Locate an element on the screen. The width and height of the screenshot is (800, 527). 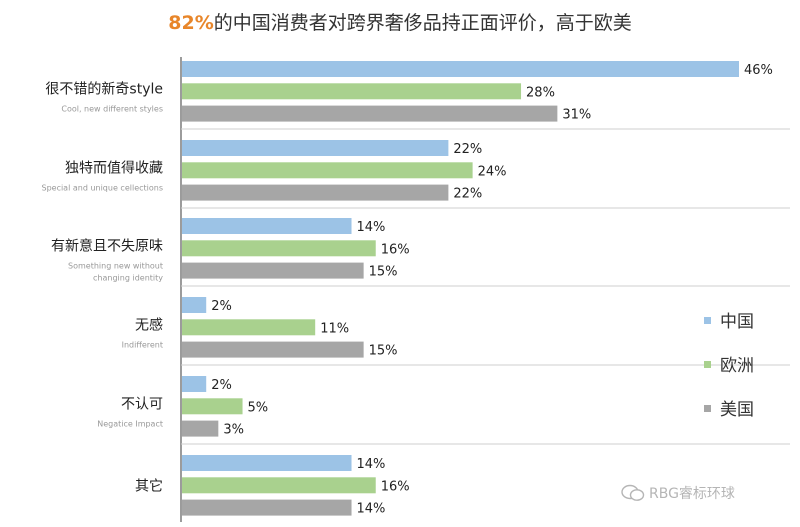
legend-label: 美国 is located at coordinates (737, 410).